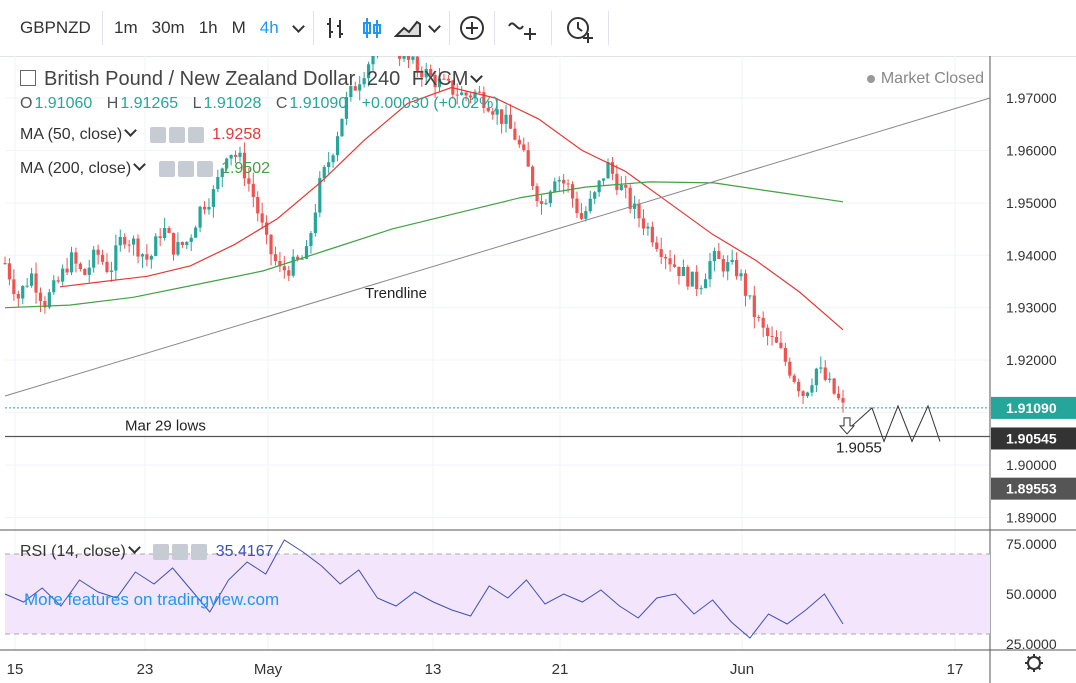 The width and height of the screenshot is (1076, 683). Describe the element at coordinates (140, 164) in the screenshot. I see `ma200-chevron-down-icon` at that location.